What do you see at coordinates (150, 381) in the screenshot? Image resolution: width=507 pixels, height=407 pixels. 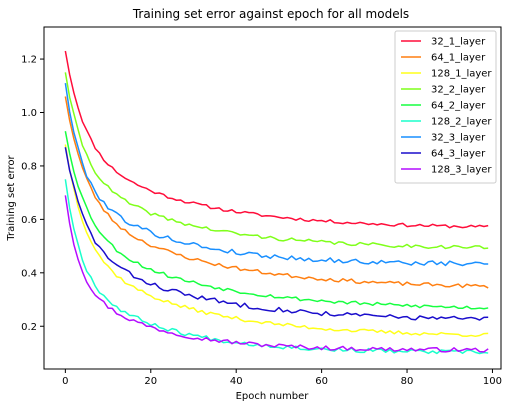 I see `x-tick-label: 20` at bounding box center [150, 381].